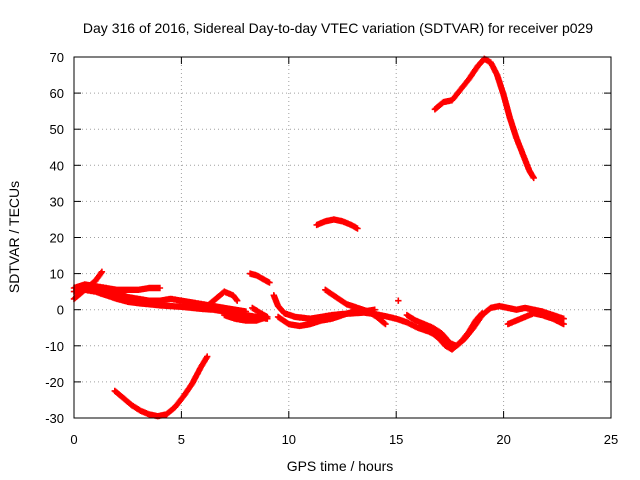  Describe the element at coordinates (57, 274) in the screenshot. I see `y-tick-label: 10` at that location.